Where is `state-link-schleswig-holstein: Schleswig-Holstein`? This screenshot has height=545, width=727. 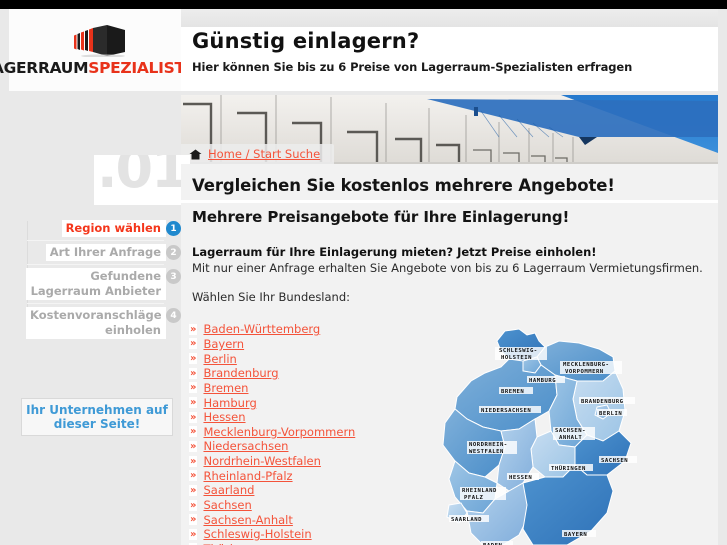 state-link-schleswig-holstein: Schleswig-Holstein is located at coordinates (257, 534).